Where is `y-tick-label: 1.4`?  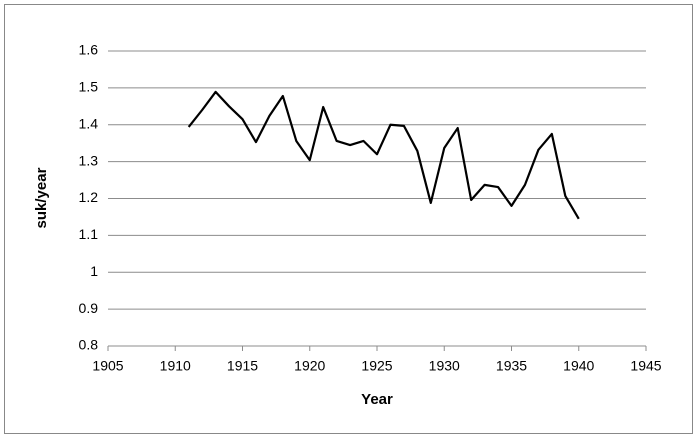
y-tick-label: 1.4 is located at coordinates (89, 123).